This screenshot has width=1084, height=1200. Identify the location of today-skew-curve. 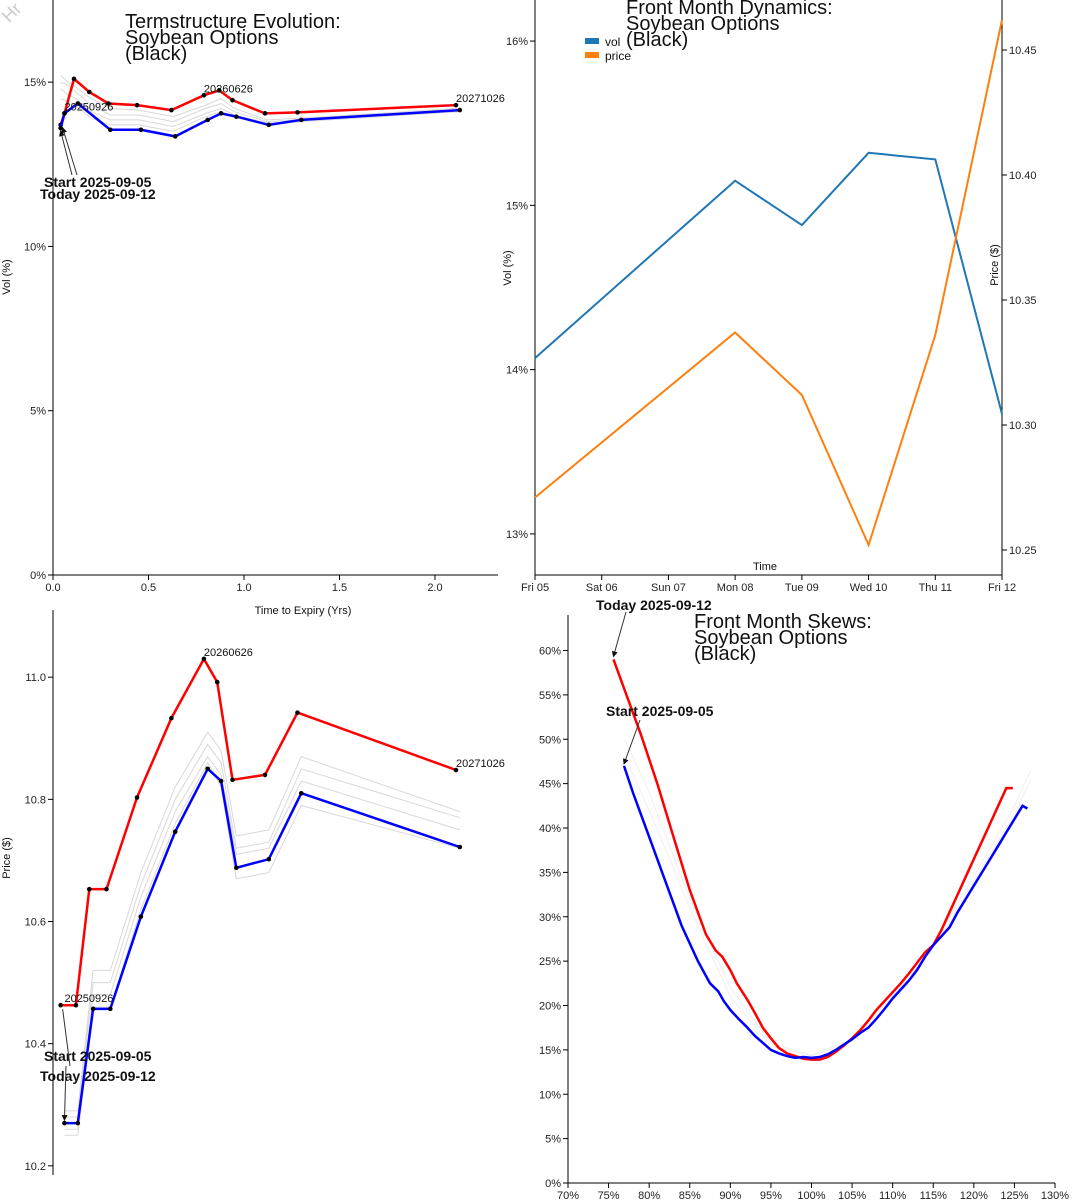
(812, 859).